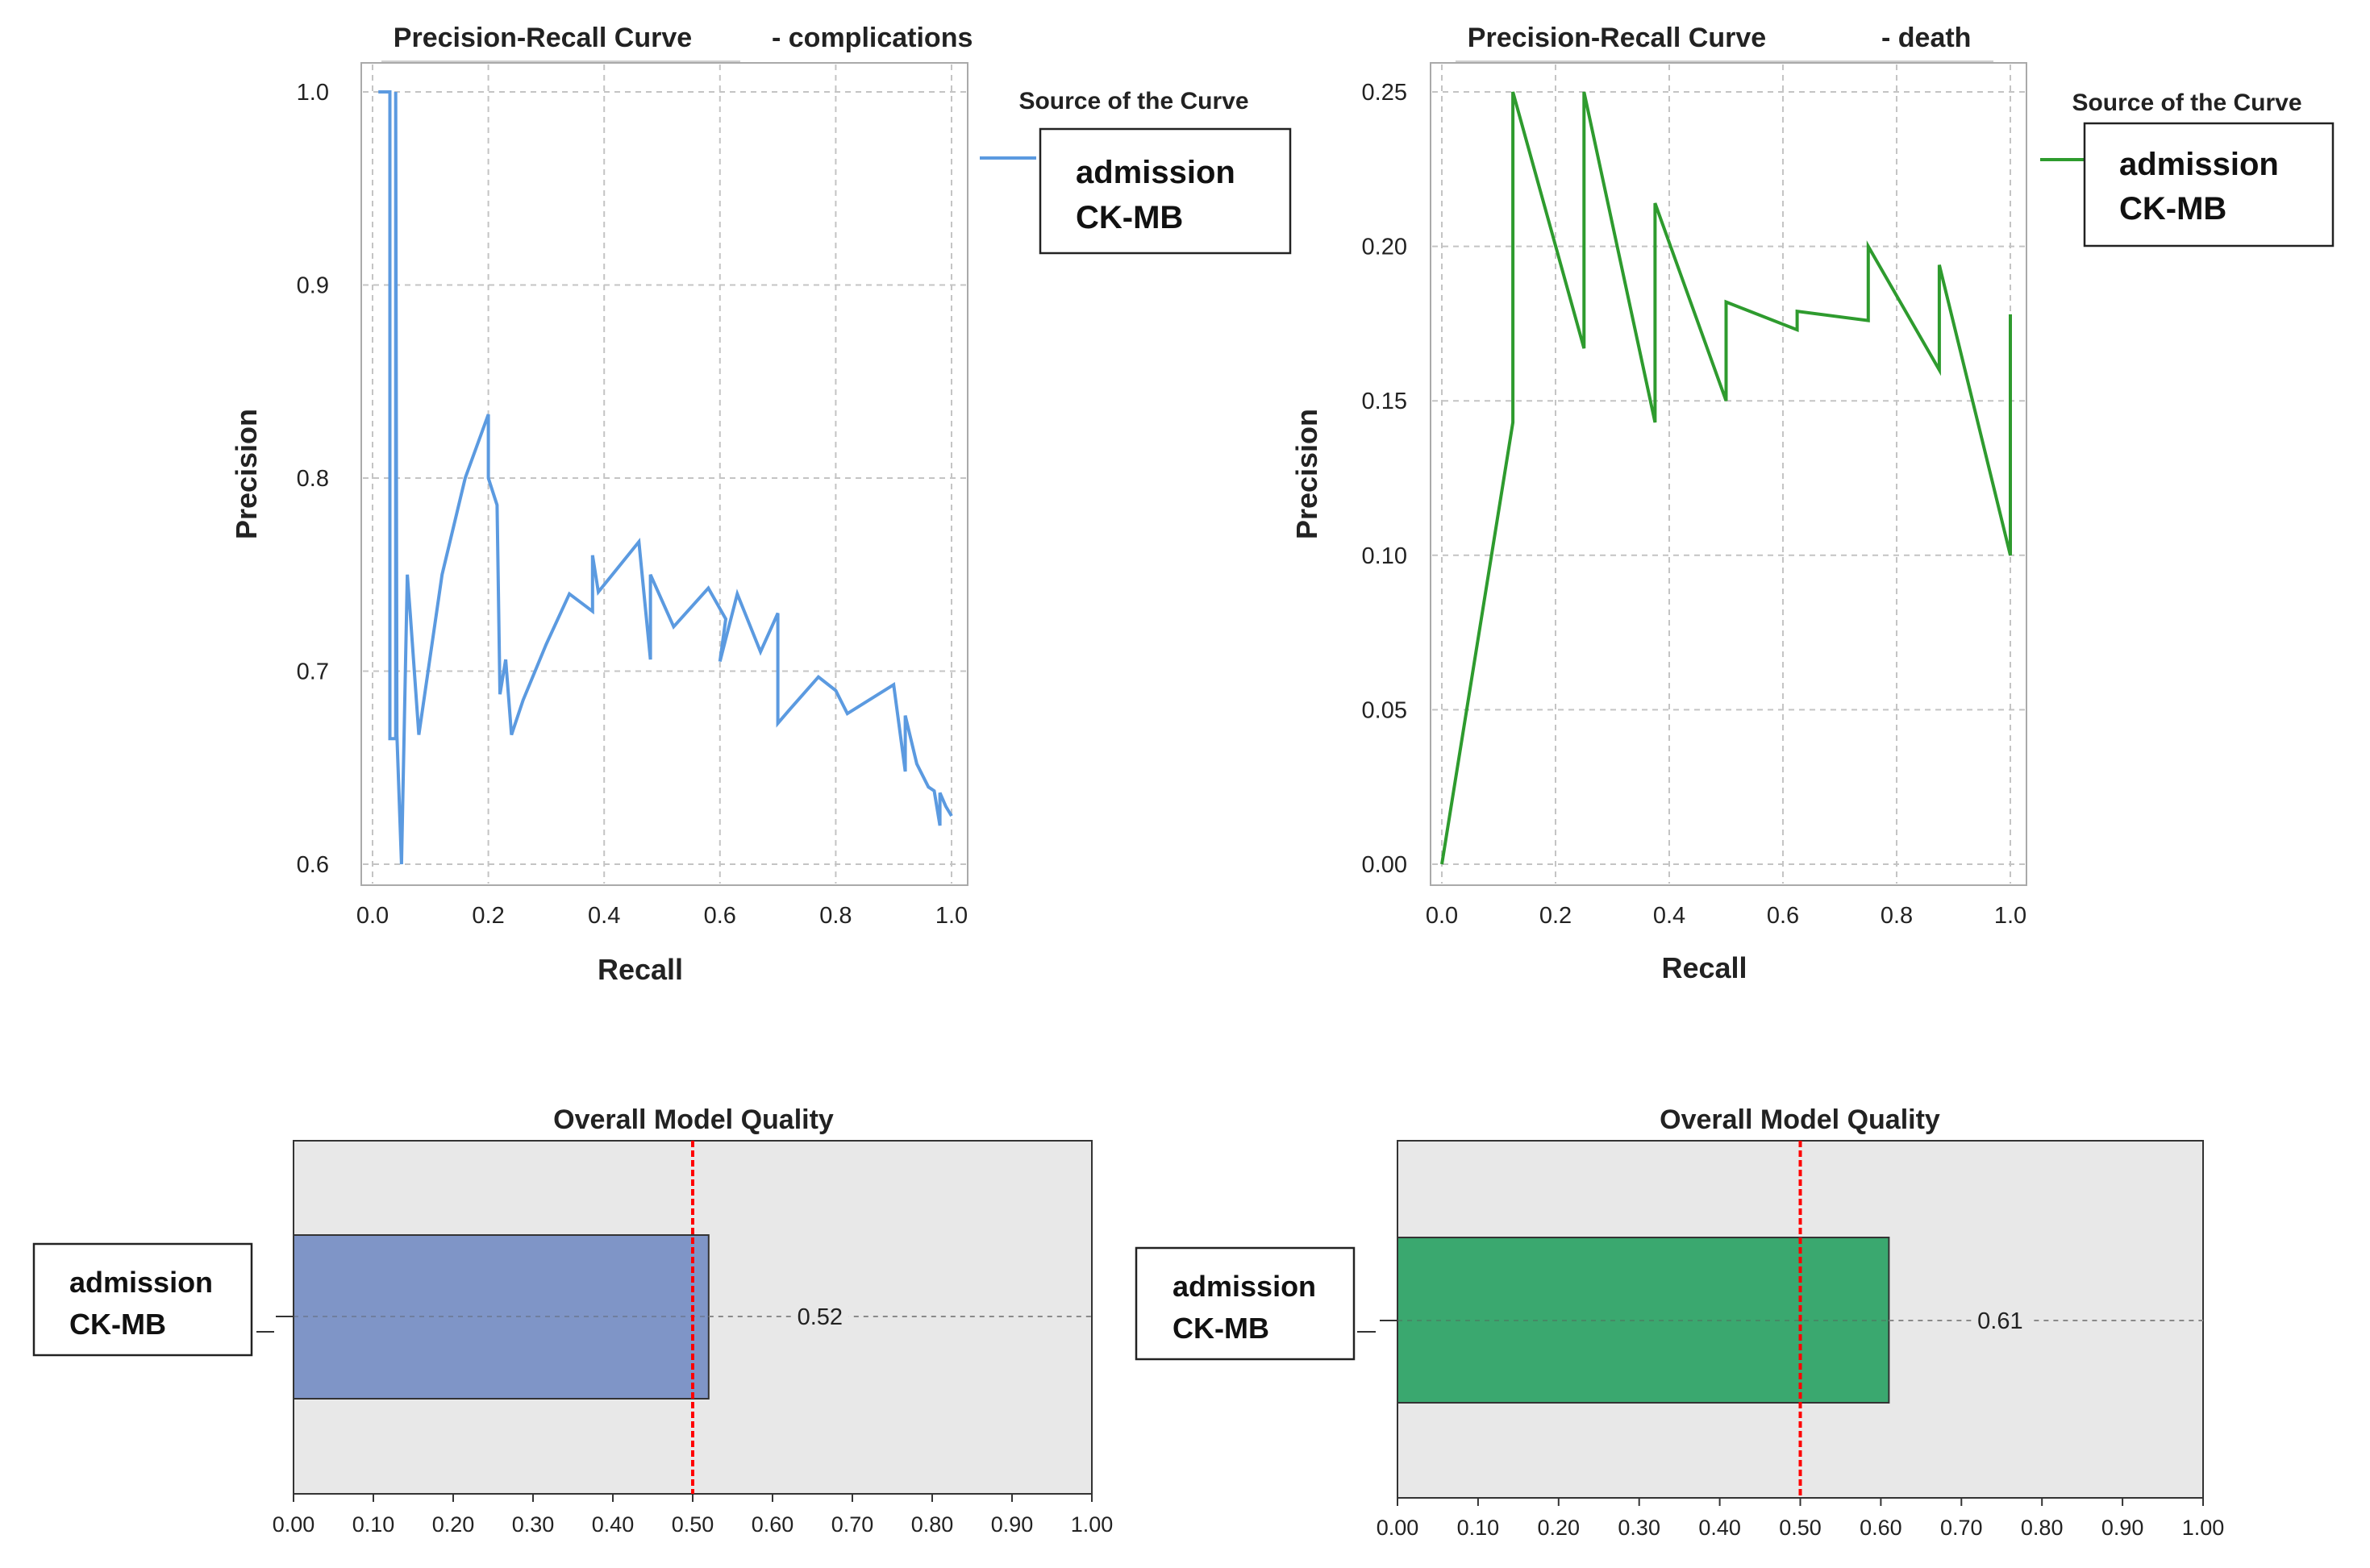 The height and width of the screenshot is (1568, 2370). What do you see at coordinates (1800, 1528) in the screenshot?
I see `omq2-x-tick-label: 0.50` at bounding box center [1800, 1528].